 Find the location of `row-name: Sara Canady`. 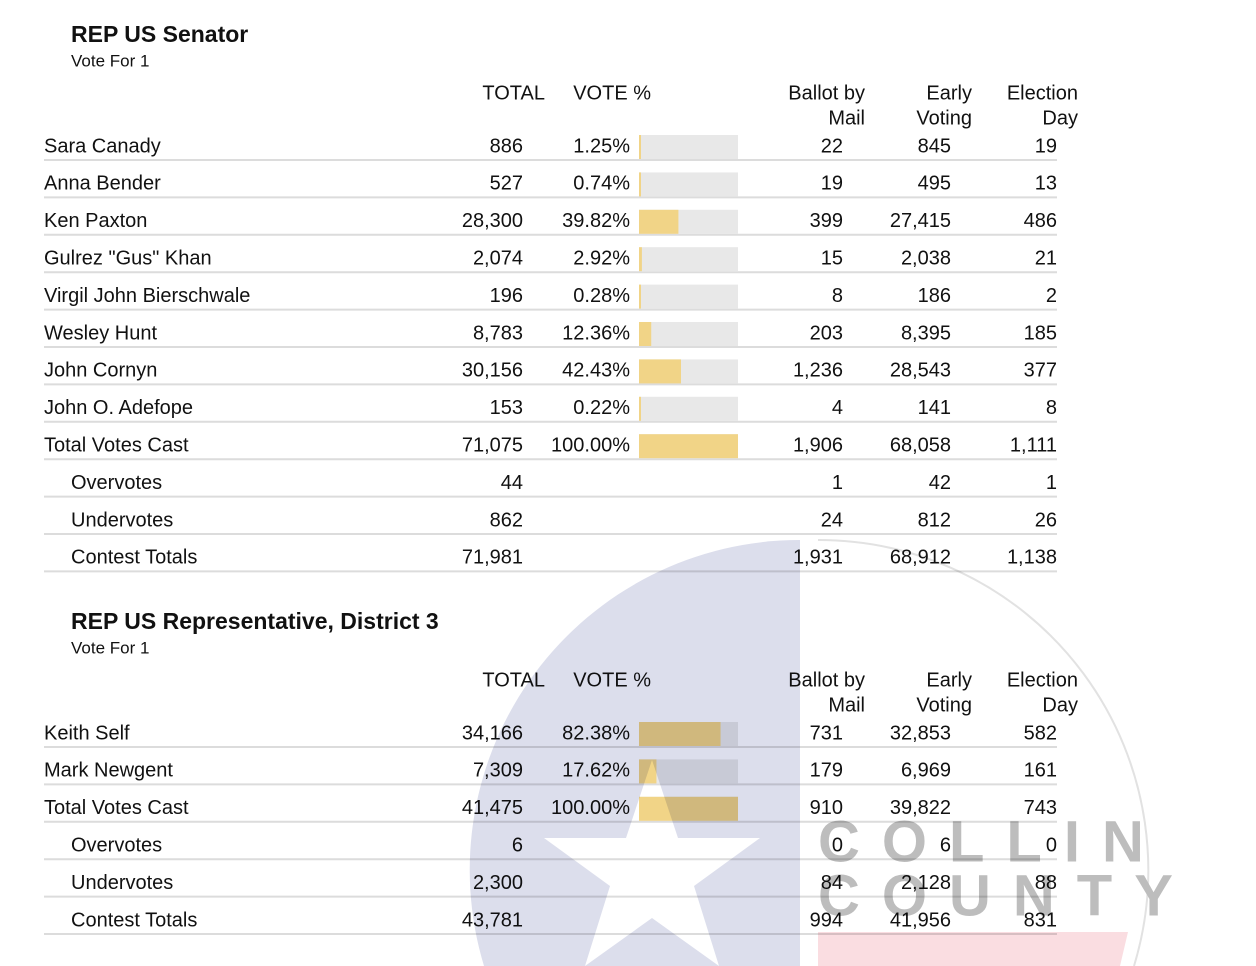

row-name: Sara Canady is located at coordinates (102, 146).